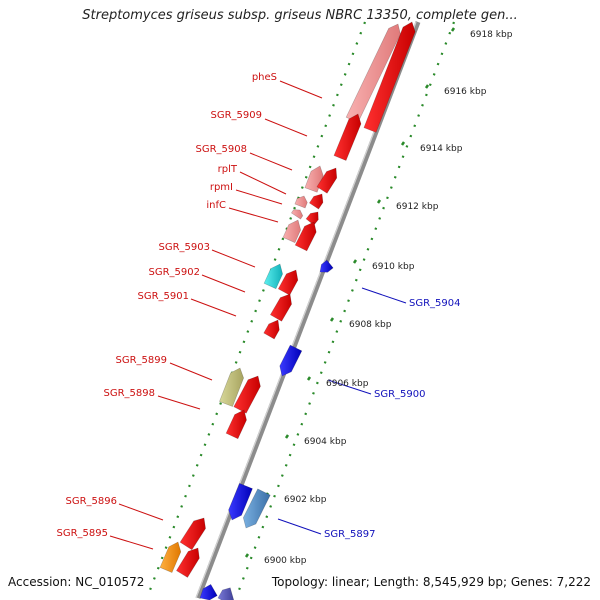 The height and width of the screenshot is (600, 600). Describe the element at coordinates (273, 276) in the screenshot. I see `gene-block-sgr5903` at that location.